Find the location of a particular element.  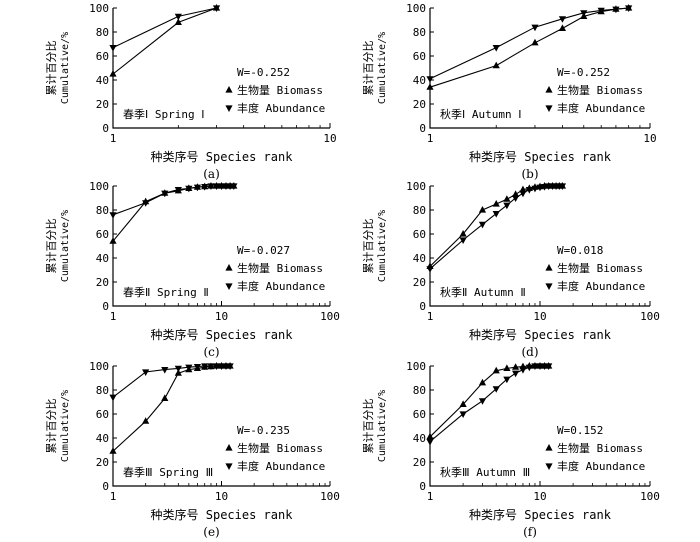

panel-caption: (b) is located at coordinates (529, 174).